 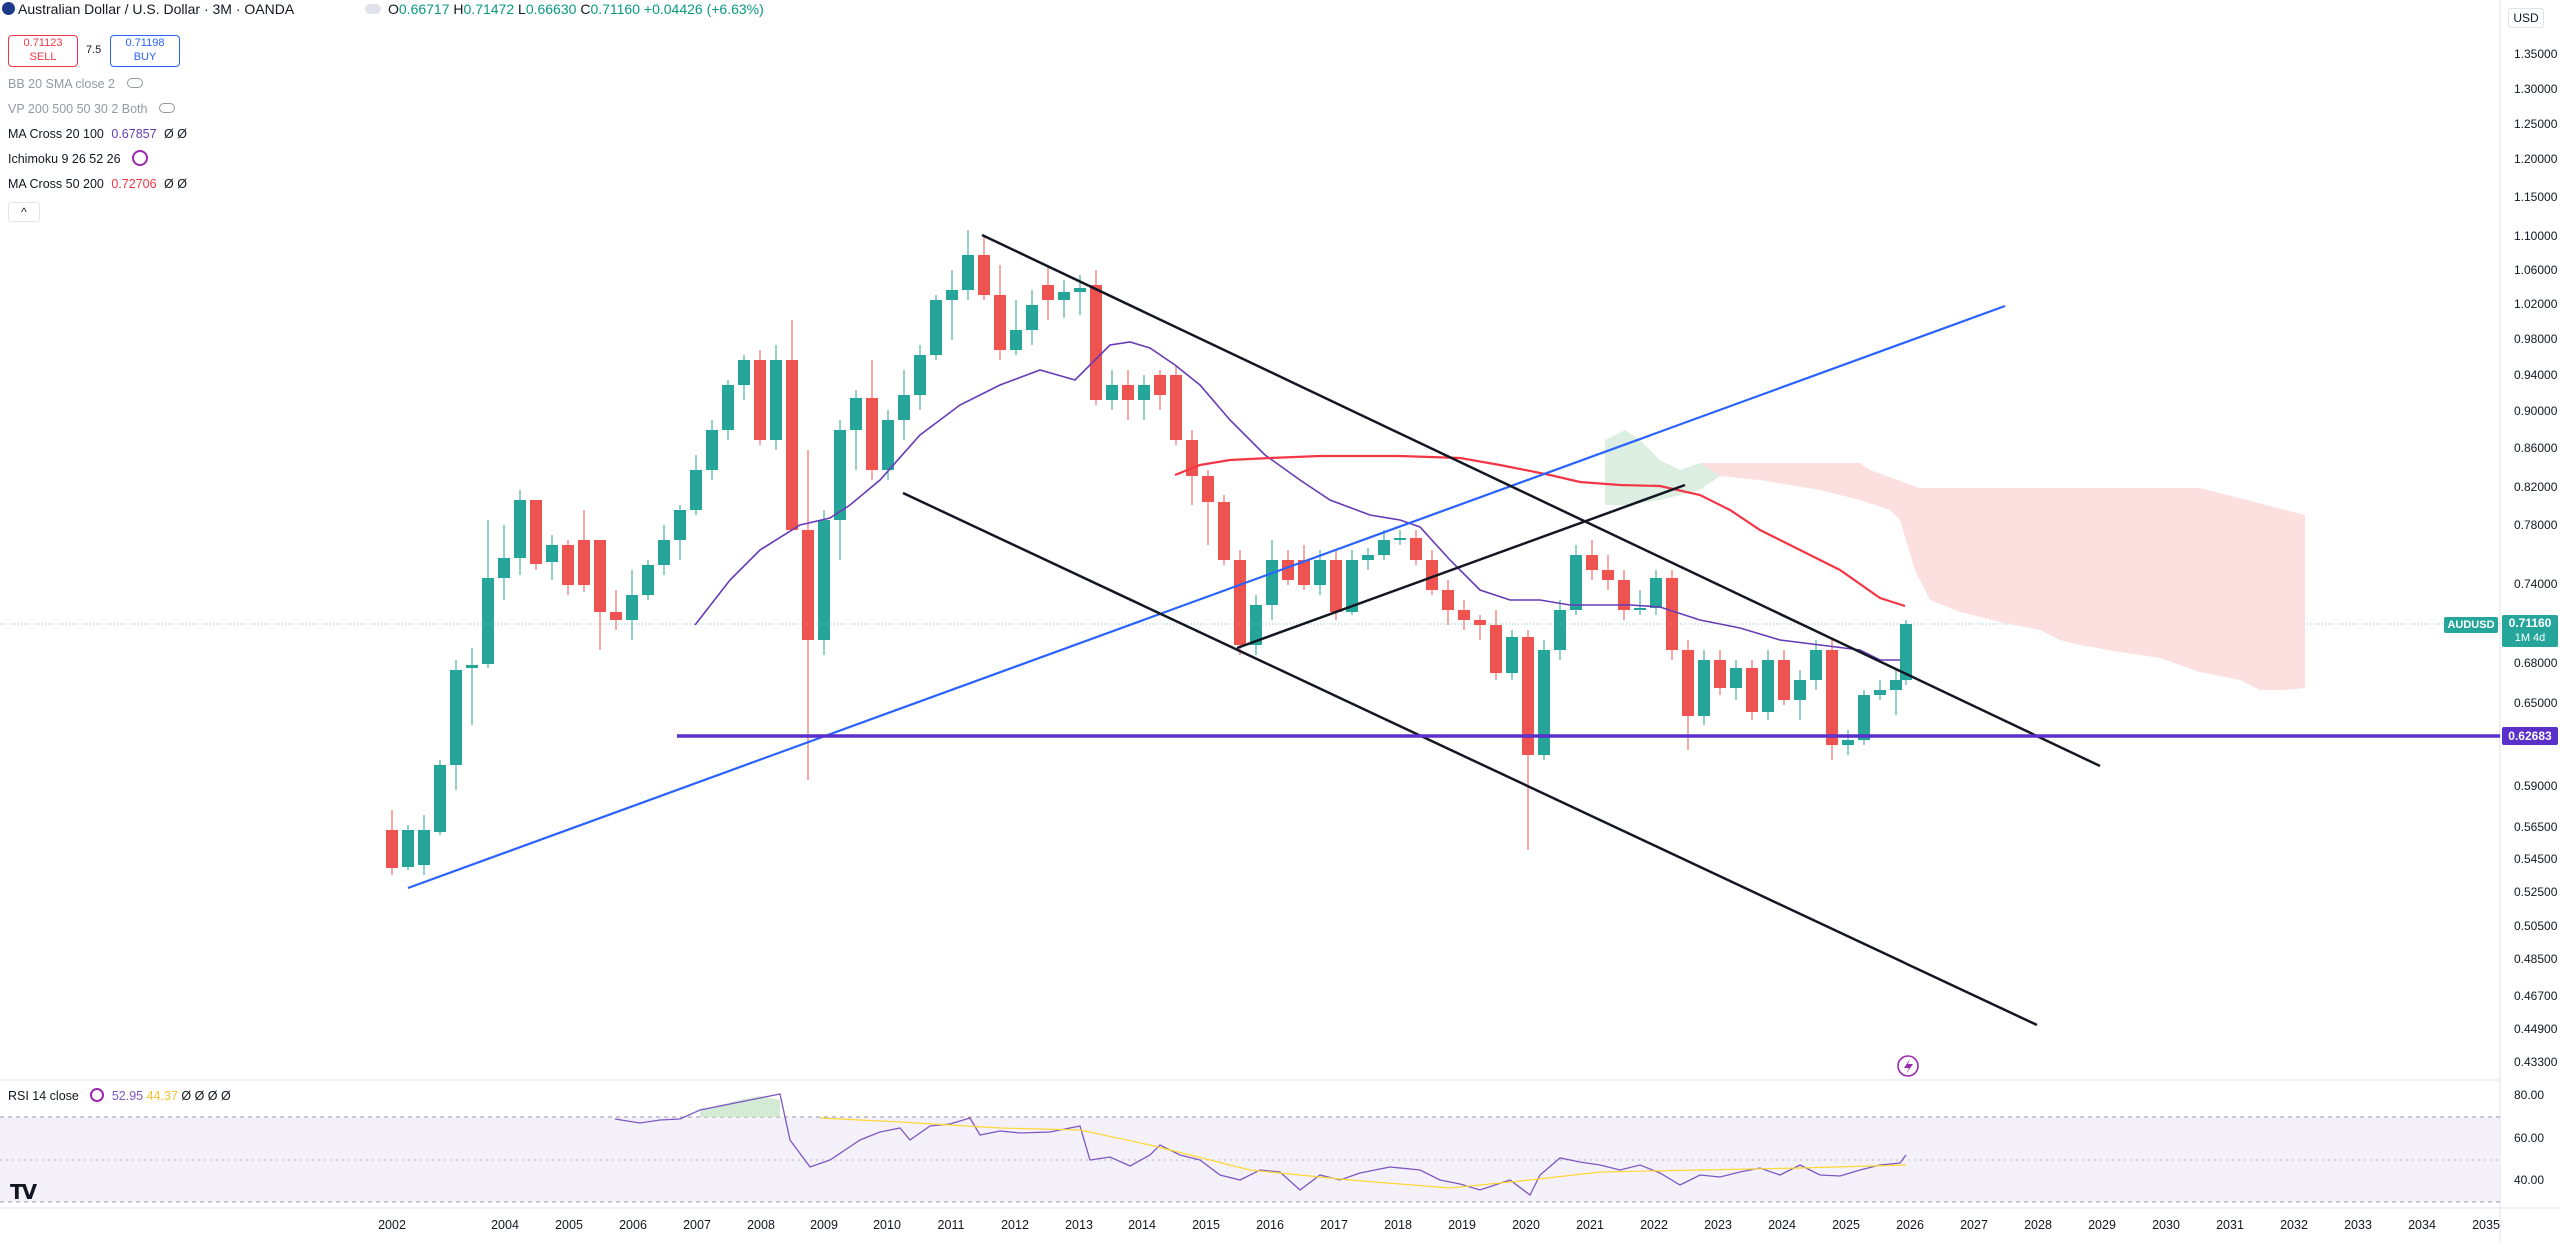 I want to click on lightning-icon, so click(x=1908, y=1066).